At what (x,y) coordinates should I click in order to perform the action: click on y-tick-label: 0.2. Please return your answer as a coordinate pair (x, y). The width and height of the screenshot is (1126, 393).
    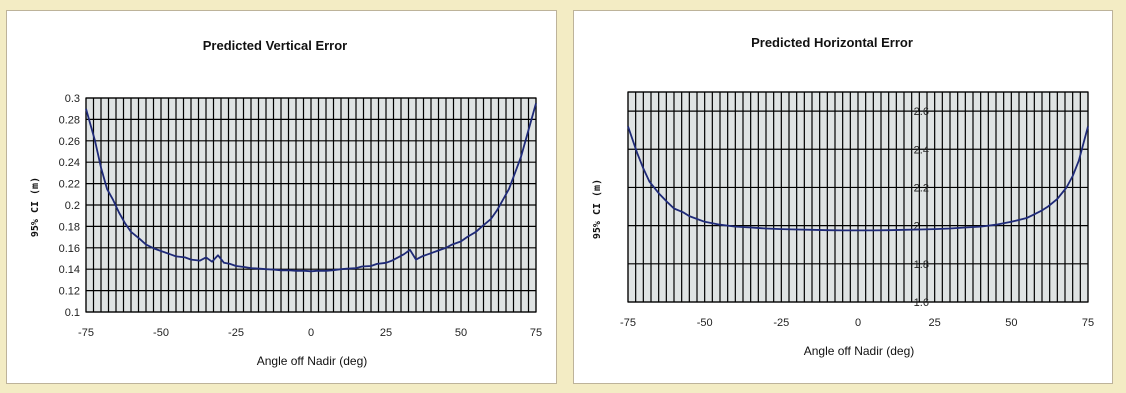
    Looking at the image, I should click on (72, 206).